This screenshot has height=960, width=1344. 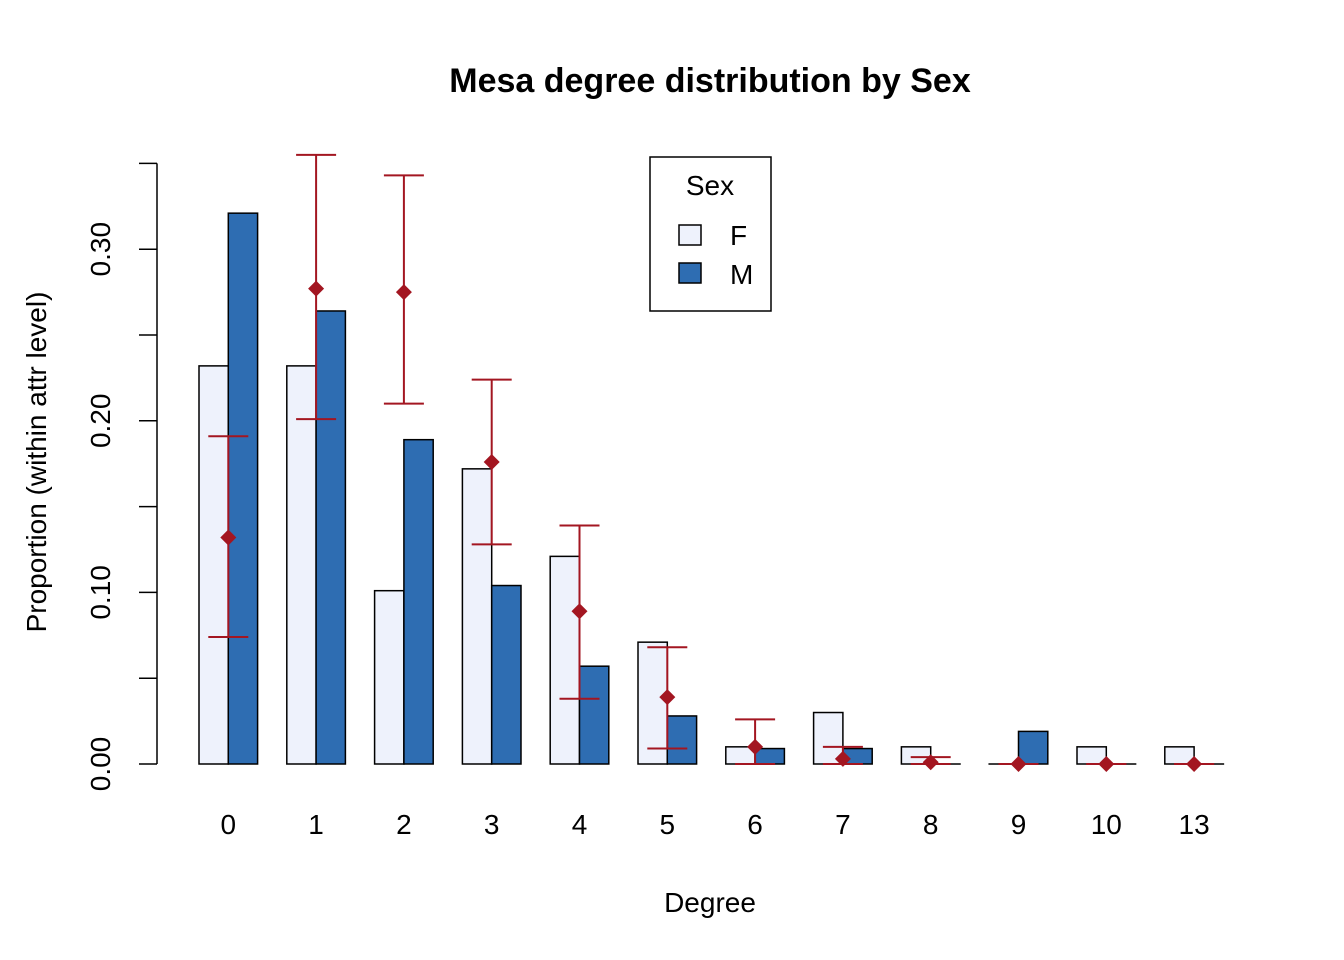 I want to click on x-tick-labels: 0 1 2 3 4 5 6 7 8 9 10 13, so click(x=715, y=824).